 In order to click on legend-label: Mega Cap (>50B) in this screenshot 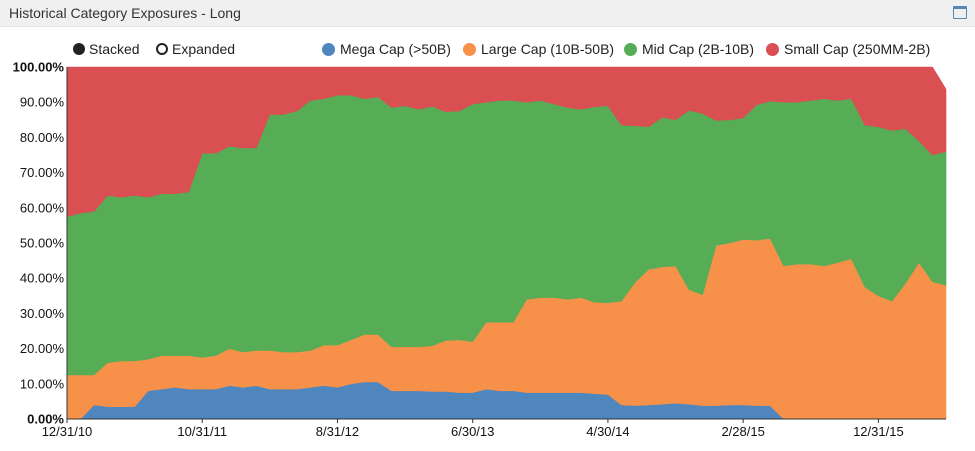, I will do `click(395, 49)`.